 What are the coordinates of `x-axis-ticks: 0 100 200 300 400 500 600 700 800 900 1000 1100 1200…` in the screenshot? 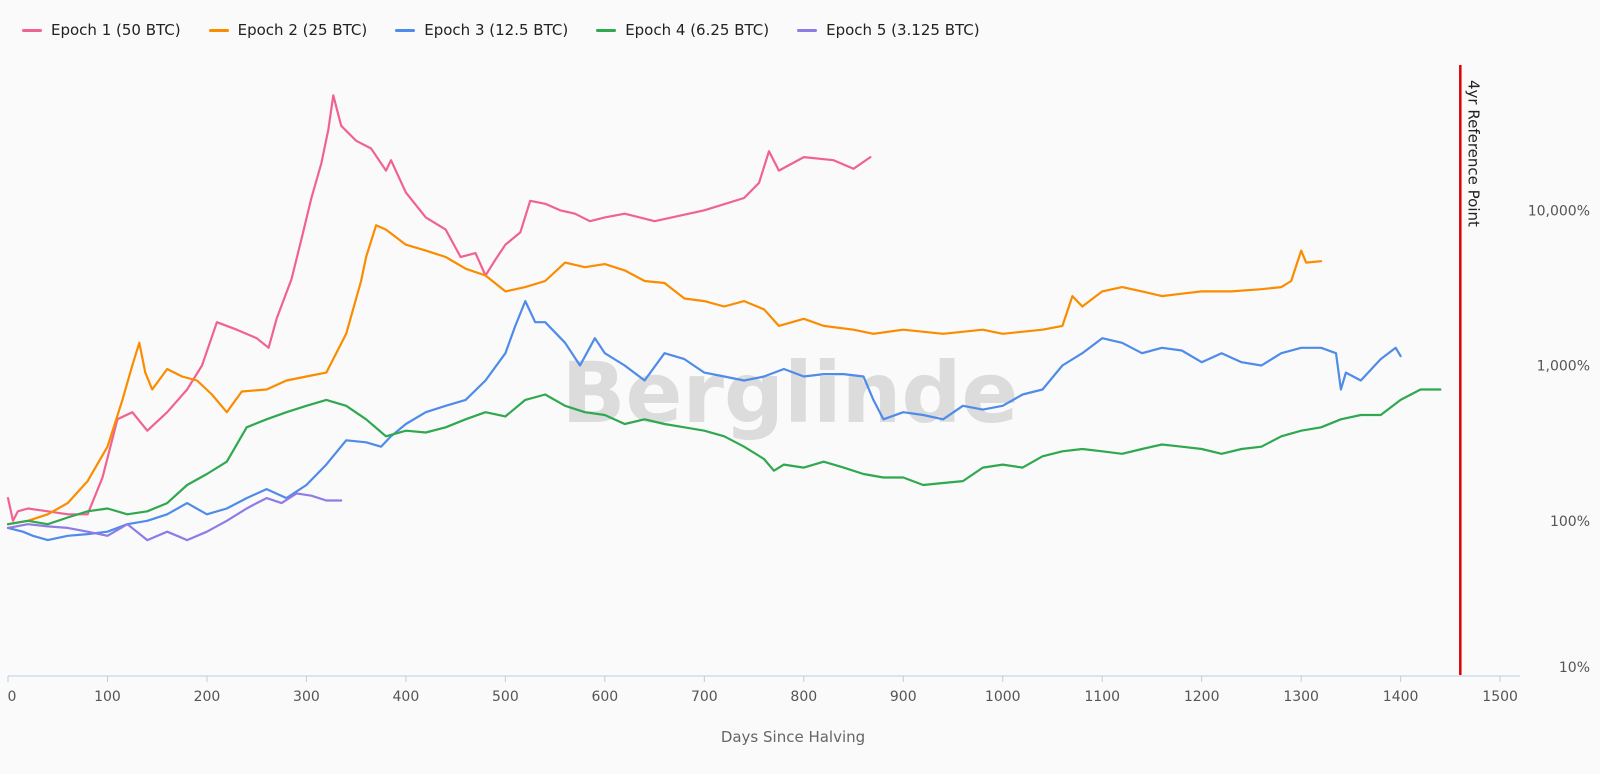 It's located at (762, 690).